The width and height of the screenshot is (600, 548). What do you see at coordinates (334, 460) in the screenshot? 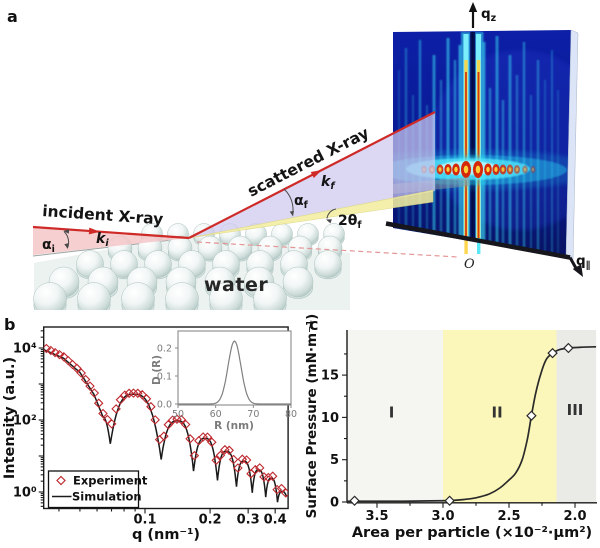
I see `y-tick-label: 5` at bounding box center [334, 460].